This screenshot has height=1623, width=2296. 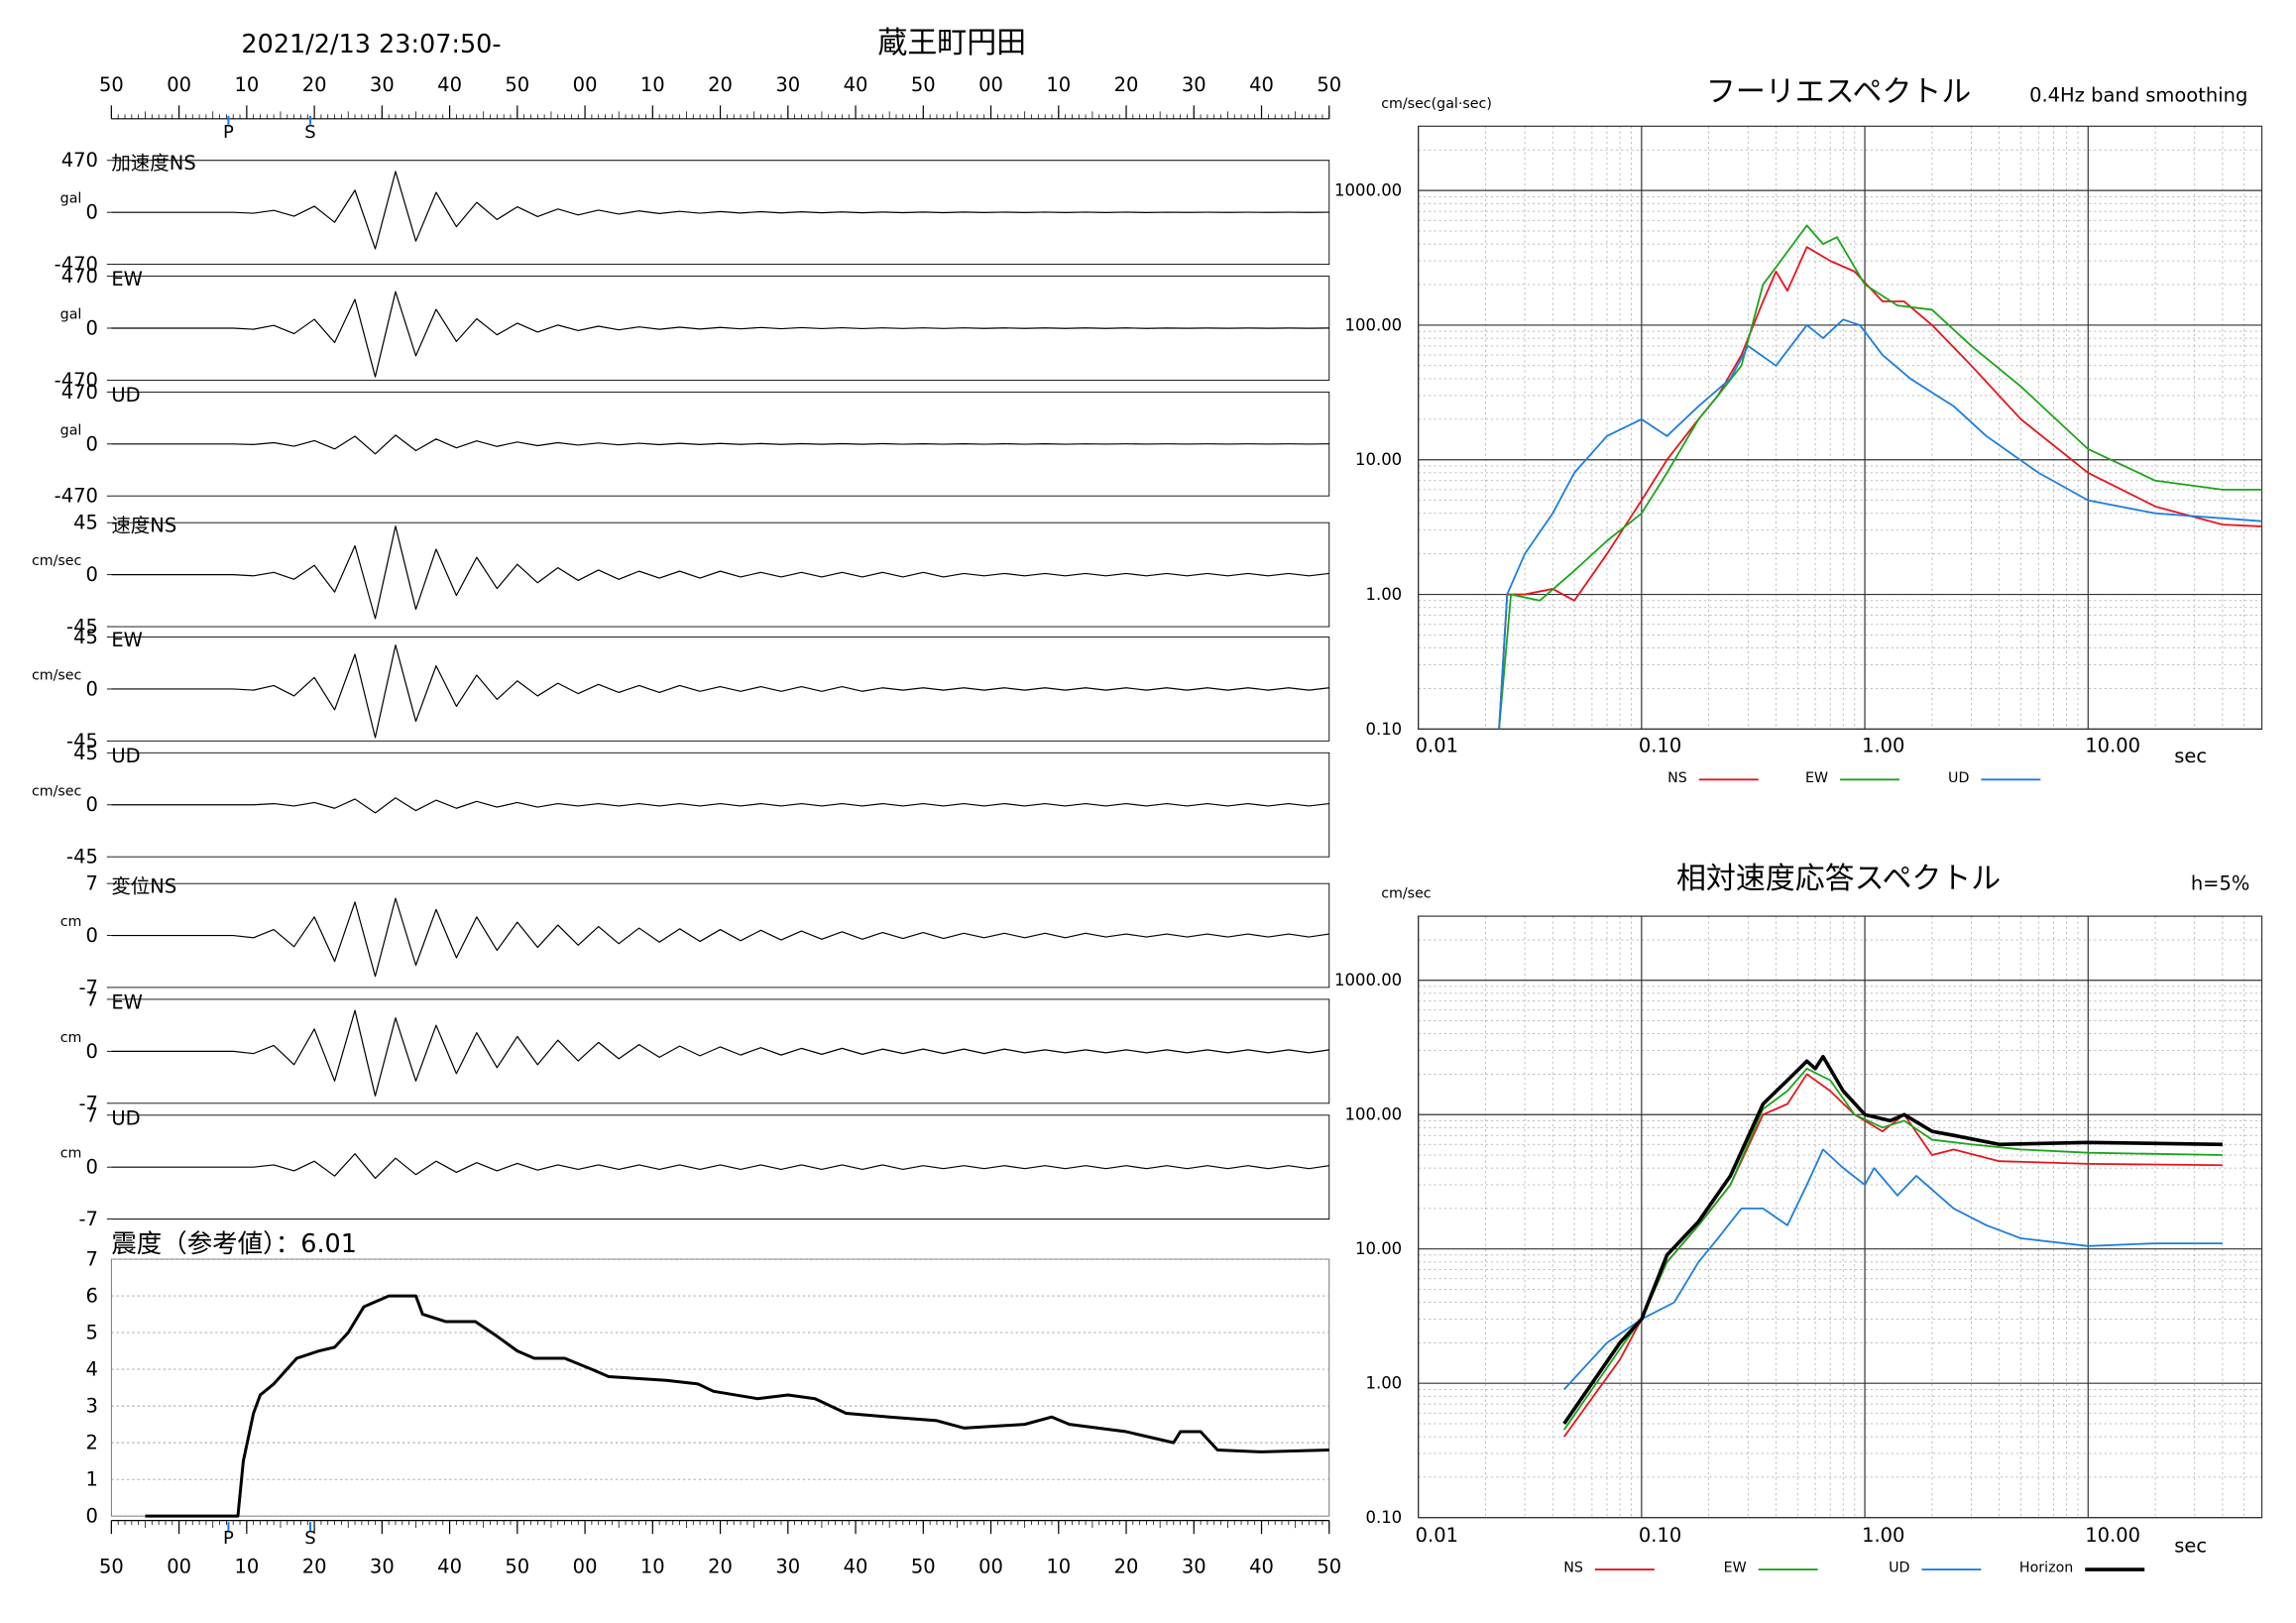 What do you see at coordinates (234, 1244) in the screenshot?
I see `intensity-title: 震度（参考値）：6.01` at bounding box center [234, 1244].